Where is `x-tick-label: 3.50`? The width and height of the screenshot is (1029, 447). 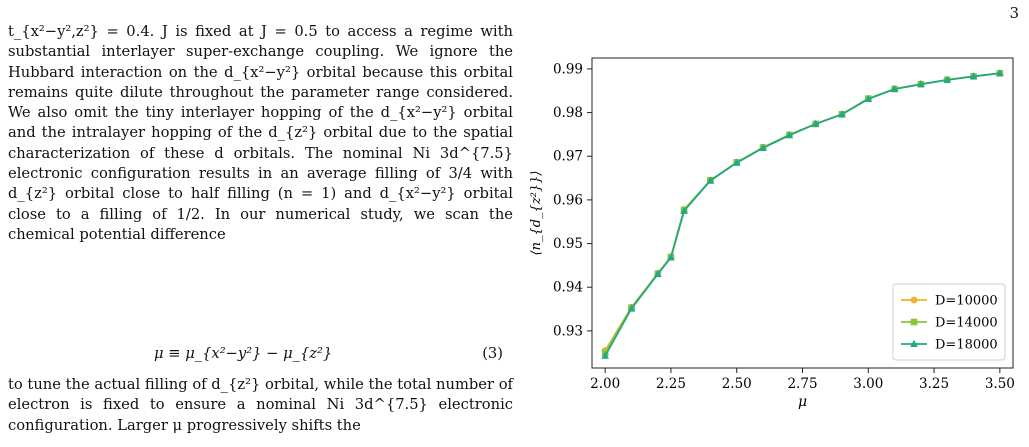 x-tick-label: 3.50 is located at coordinates (1000, 384).